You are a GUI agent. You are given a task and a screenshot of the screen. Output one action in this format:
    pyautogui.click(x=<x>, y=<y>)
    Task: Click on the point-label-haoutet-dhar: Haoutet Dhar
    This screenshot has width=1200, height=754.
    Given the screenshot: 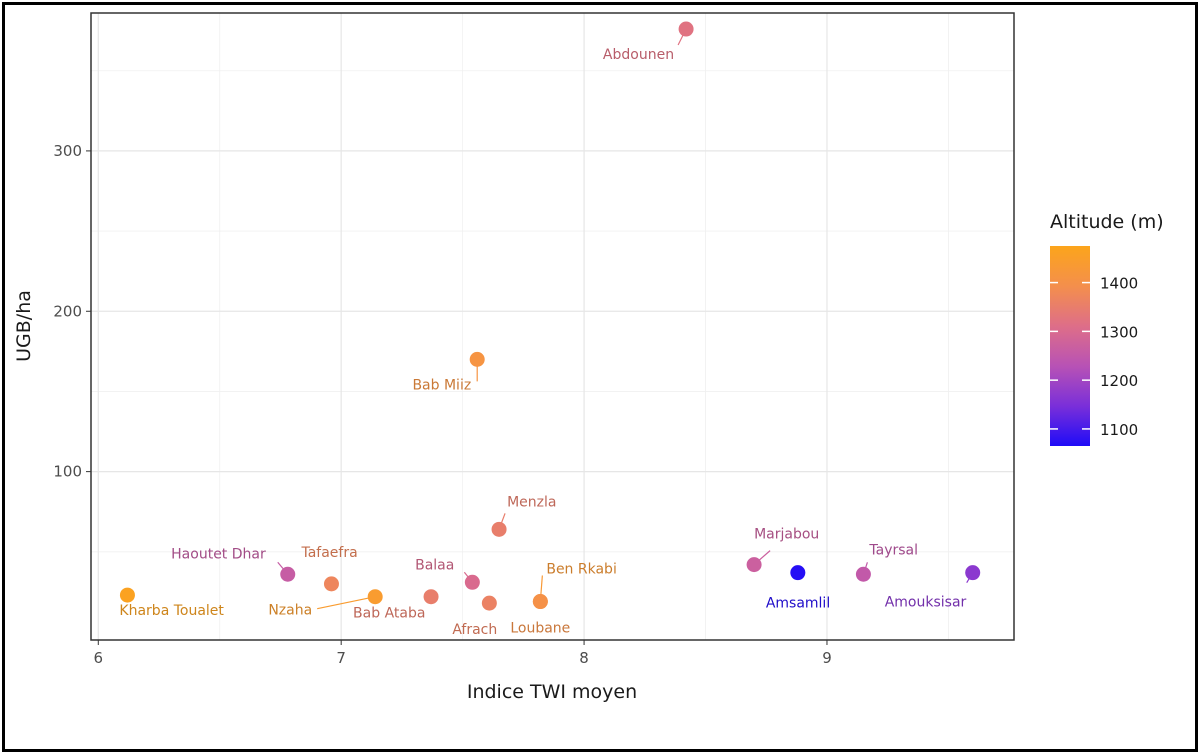 What is the action you would take?
    pyautogui.click(x=218, y=554)
    